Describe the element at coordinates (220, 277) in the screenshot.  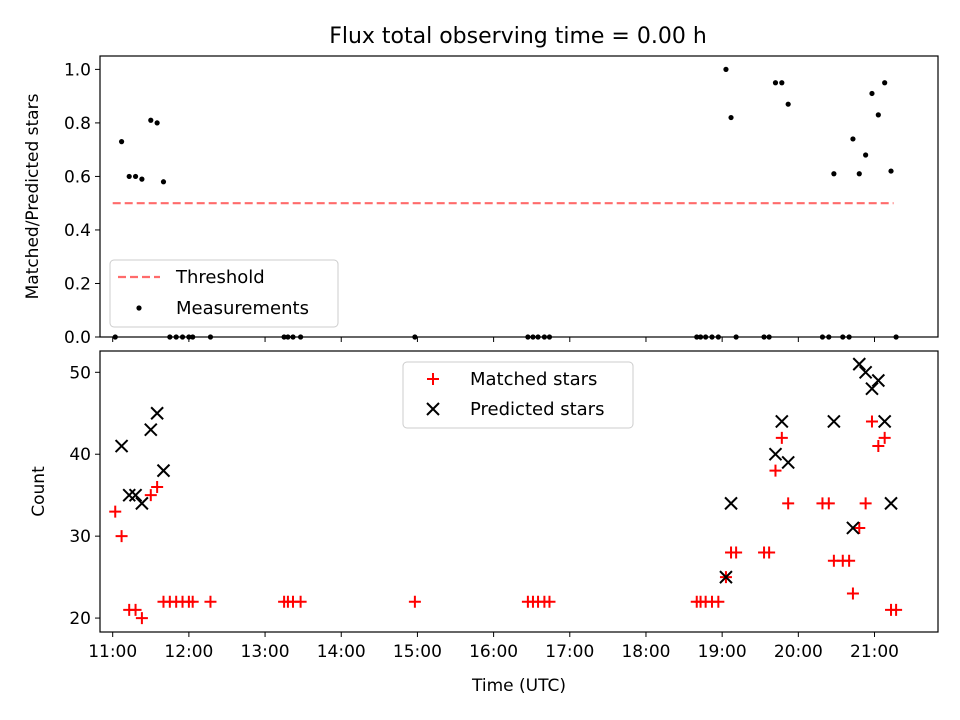
I see `threshold-legend-label: Threshold` at that location.